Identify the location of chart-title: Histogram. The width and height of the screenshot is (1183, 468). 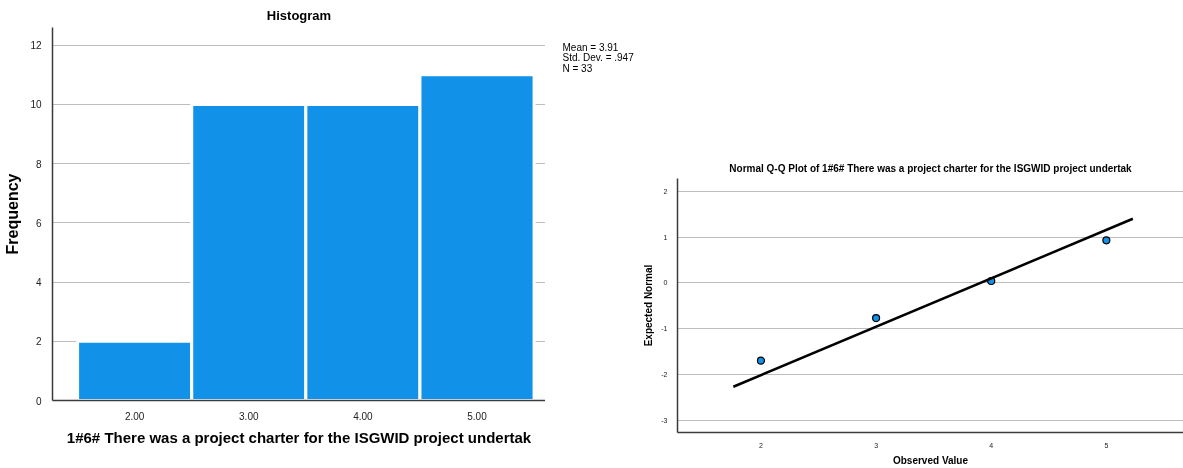
(299, 15).